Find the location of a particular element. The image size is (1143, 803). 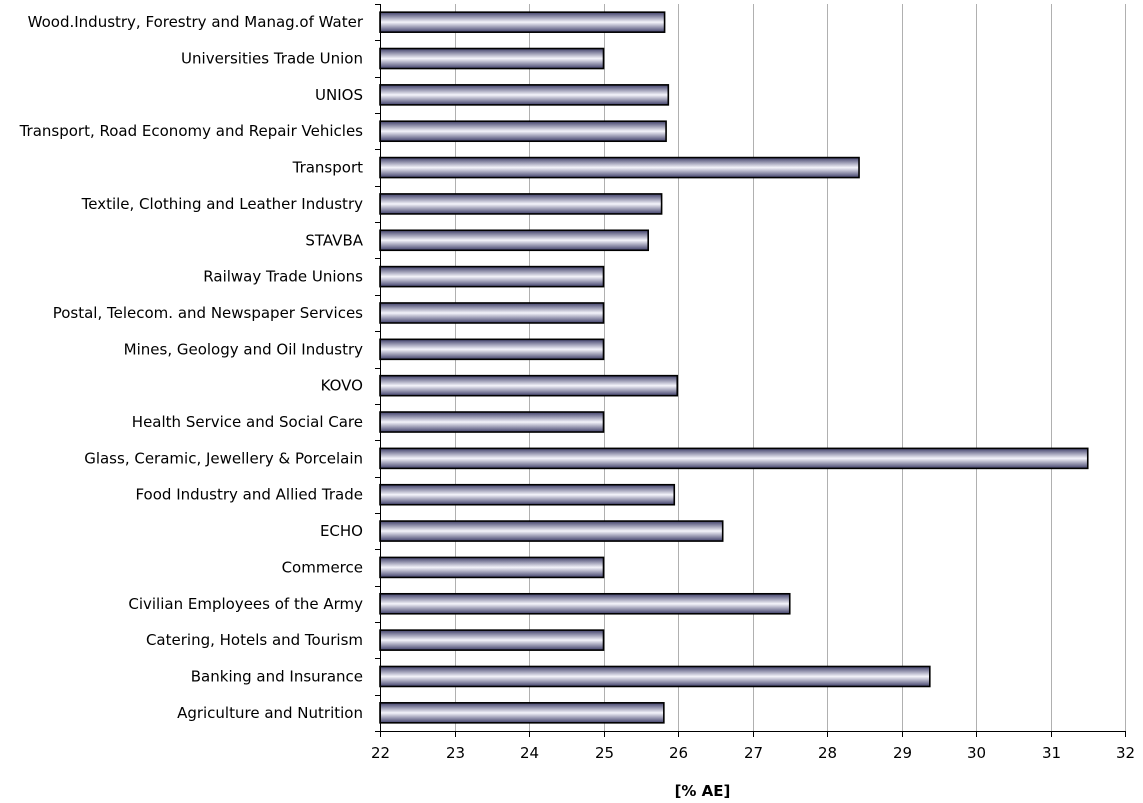

category-label: Catering, Hotels and Tourism is located at coordinates (254, 640).